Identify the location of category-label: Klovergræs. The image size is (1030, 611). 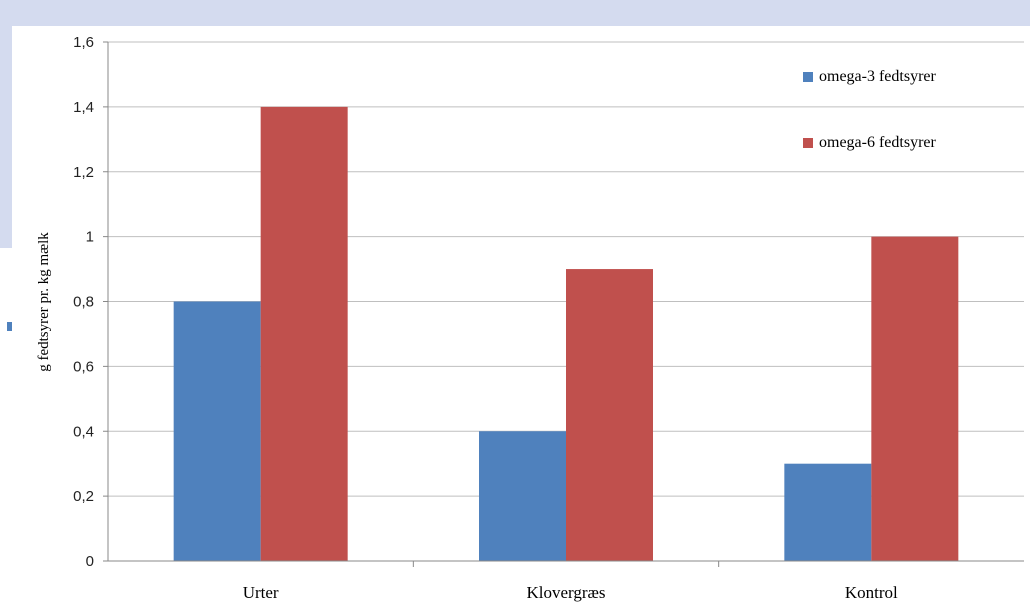
(565, 592).